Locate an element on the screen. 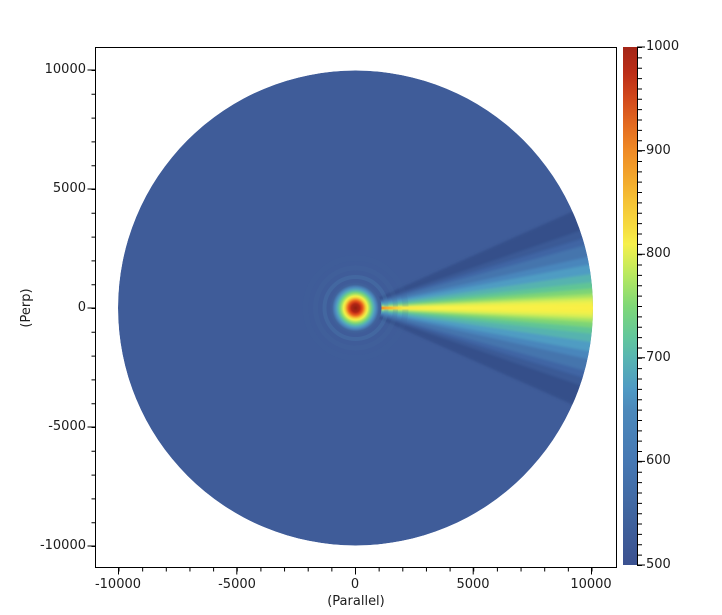  colorbar-tick-label: 800 is located at coordinates (658, 253).